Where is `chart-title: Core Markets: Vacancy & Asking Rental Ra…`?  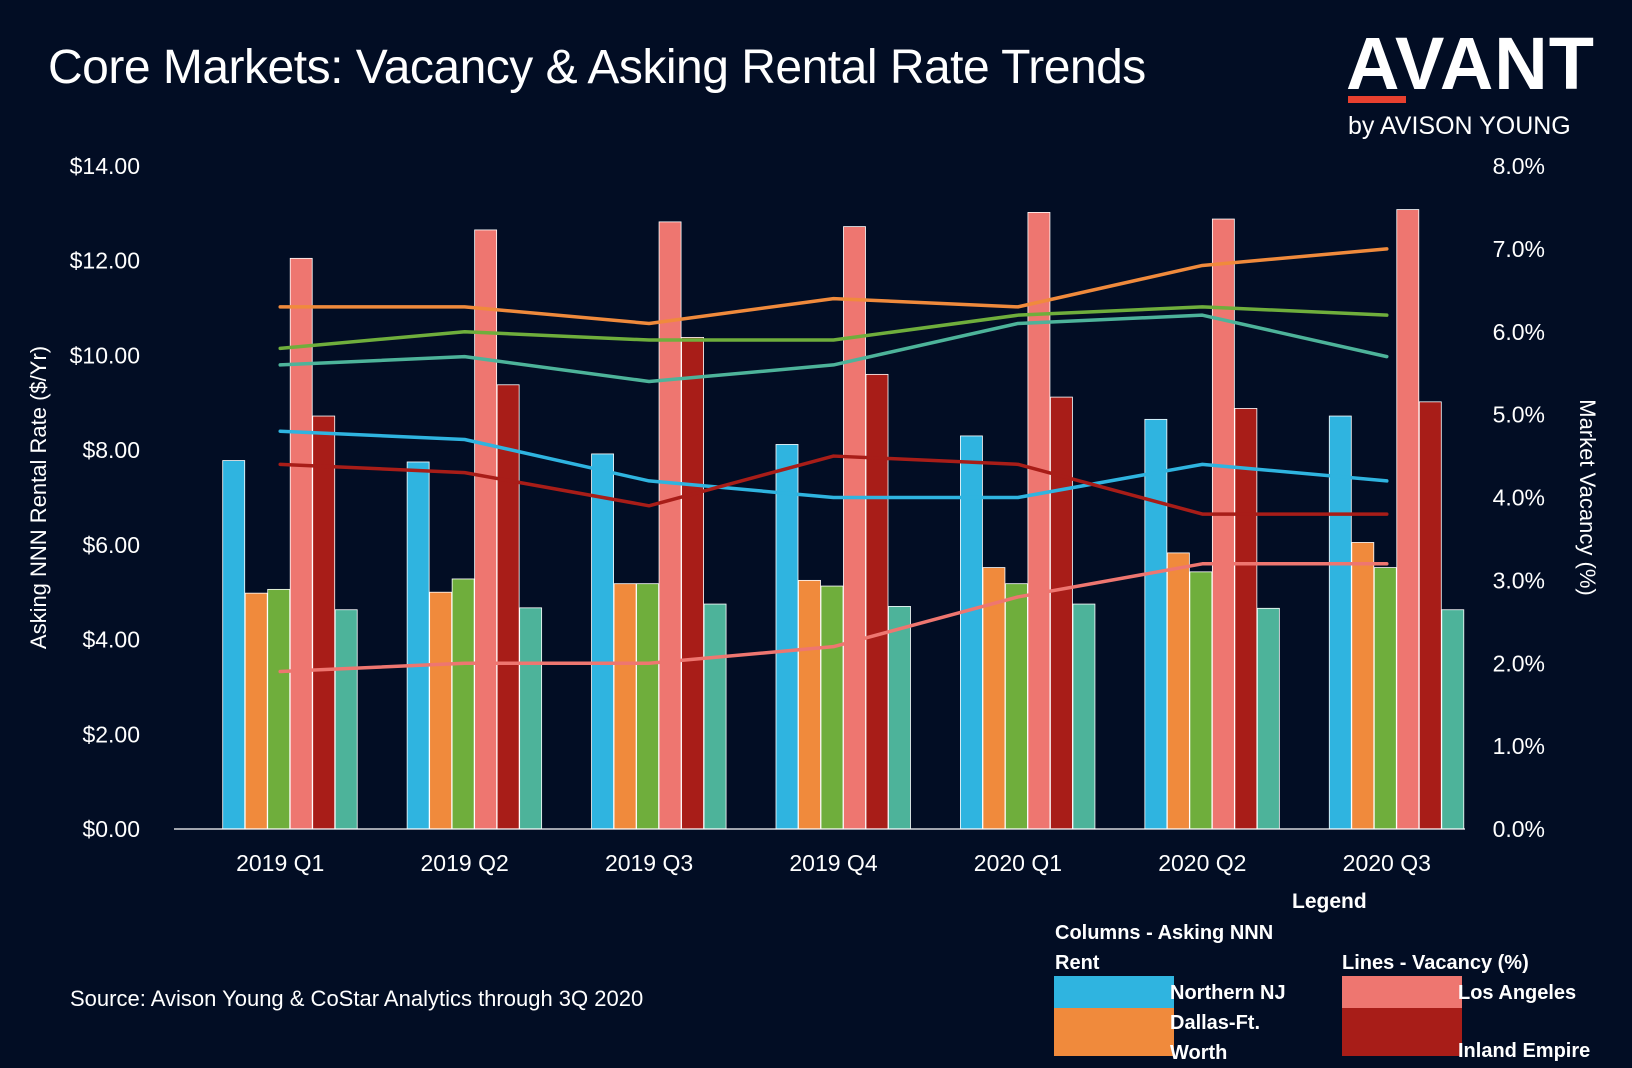 chart-title: Core Markets: Vacancy & Asking Rental Ra… is located at coordinates (597, 67).